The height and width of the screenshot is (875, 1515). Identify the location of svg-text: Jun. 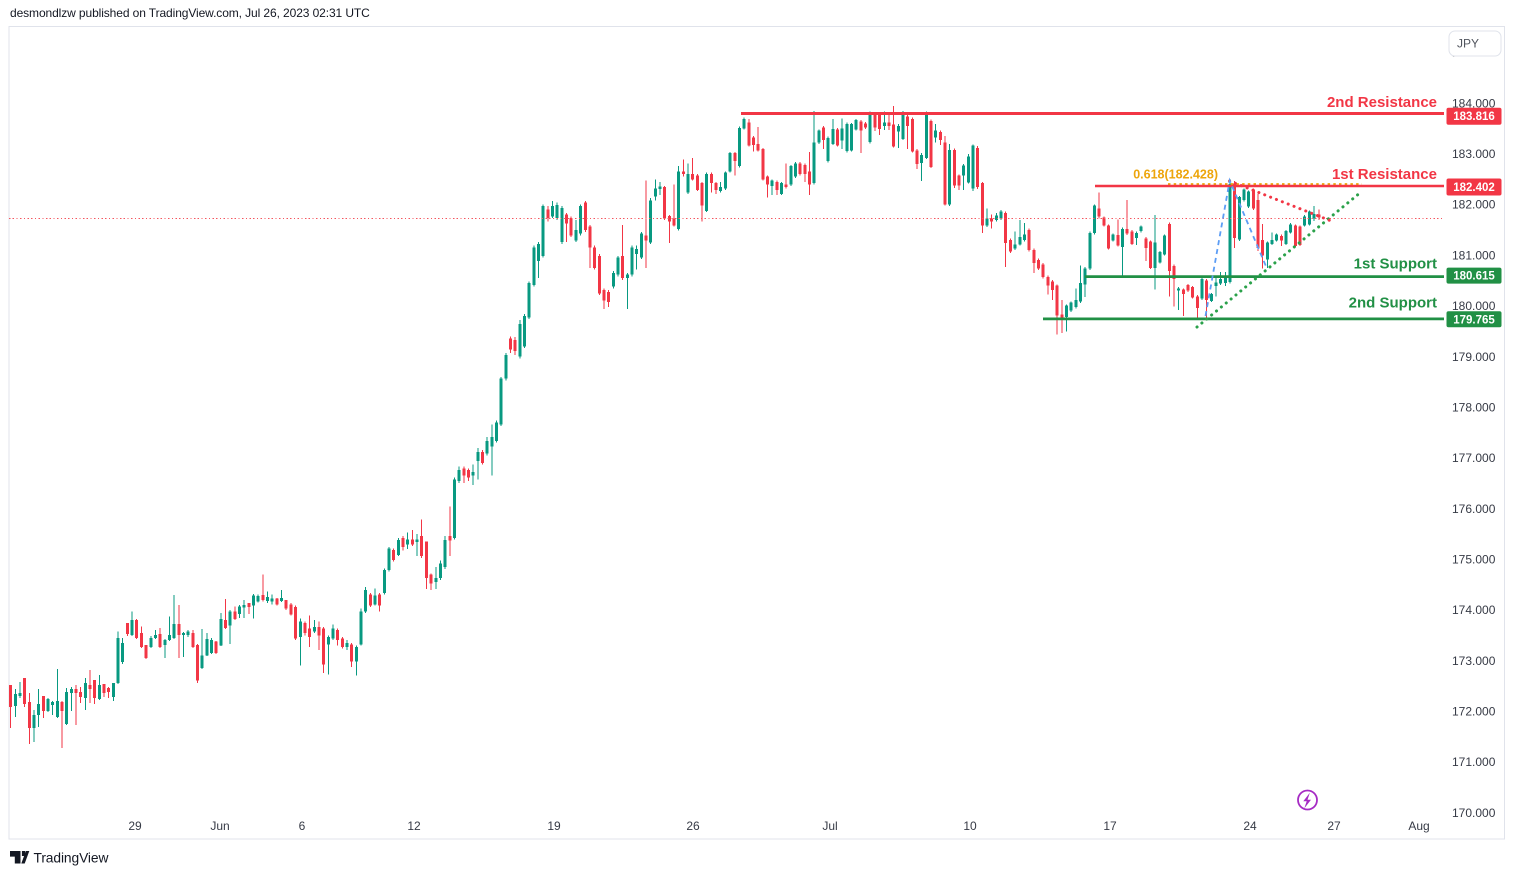
(219, 826).